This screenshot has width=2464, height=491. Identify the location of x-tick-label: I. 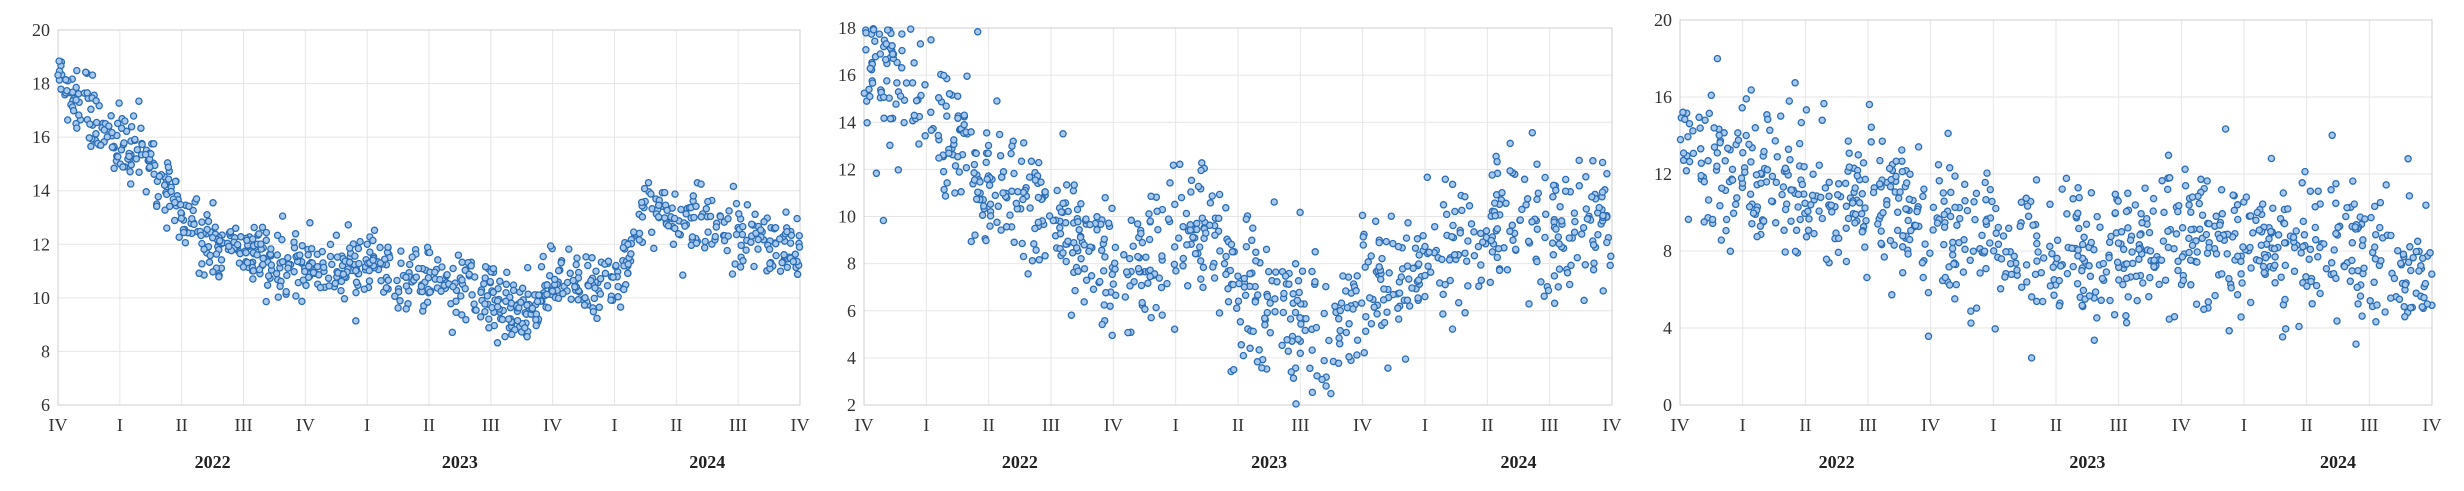
(2244, 425).